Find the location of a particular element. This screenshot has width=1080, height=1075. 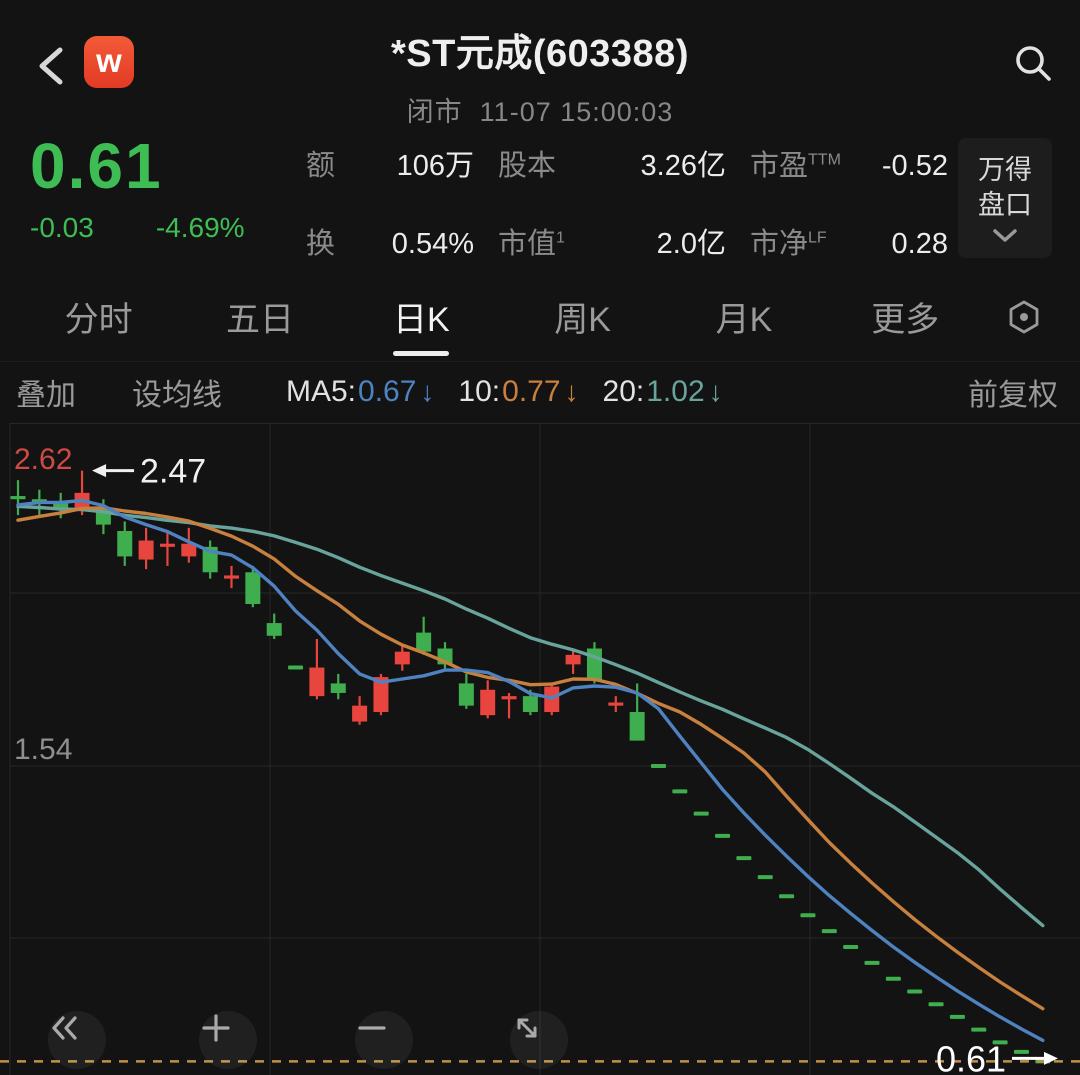

tab-more: 更多 is located at coordinates (905, 320).